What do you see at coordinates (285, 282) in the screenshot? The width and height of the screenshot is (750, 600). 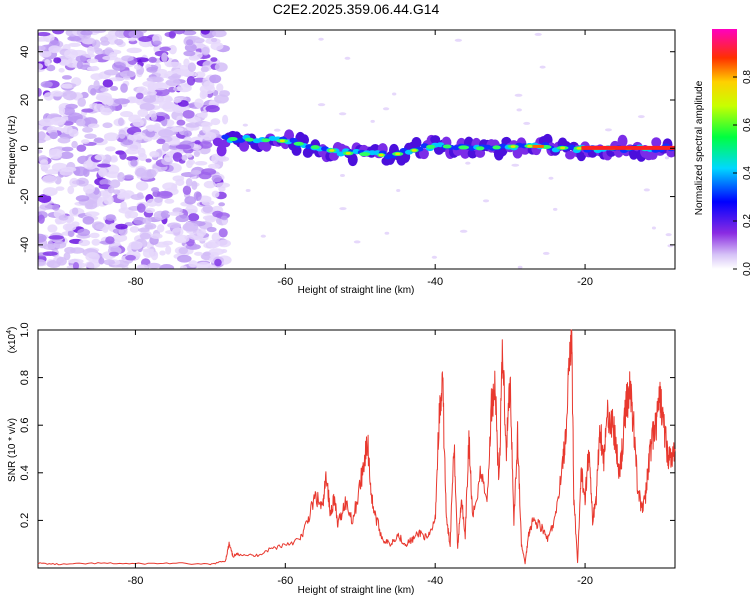 I see `spectrogram-x-tick-label: -60` at bounding box center [285, 282].